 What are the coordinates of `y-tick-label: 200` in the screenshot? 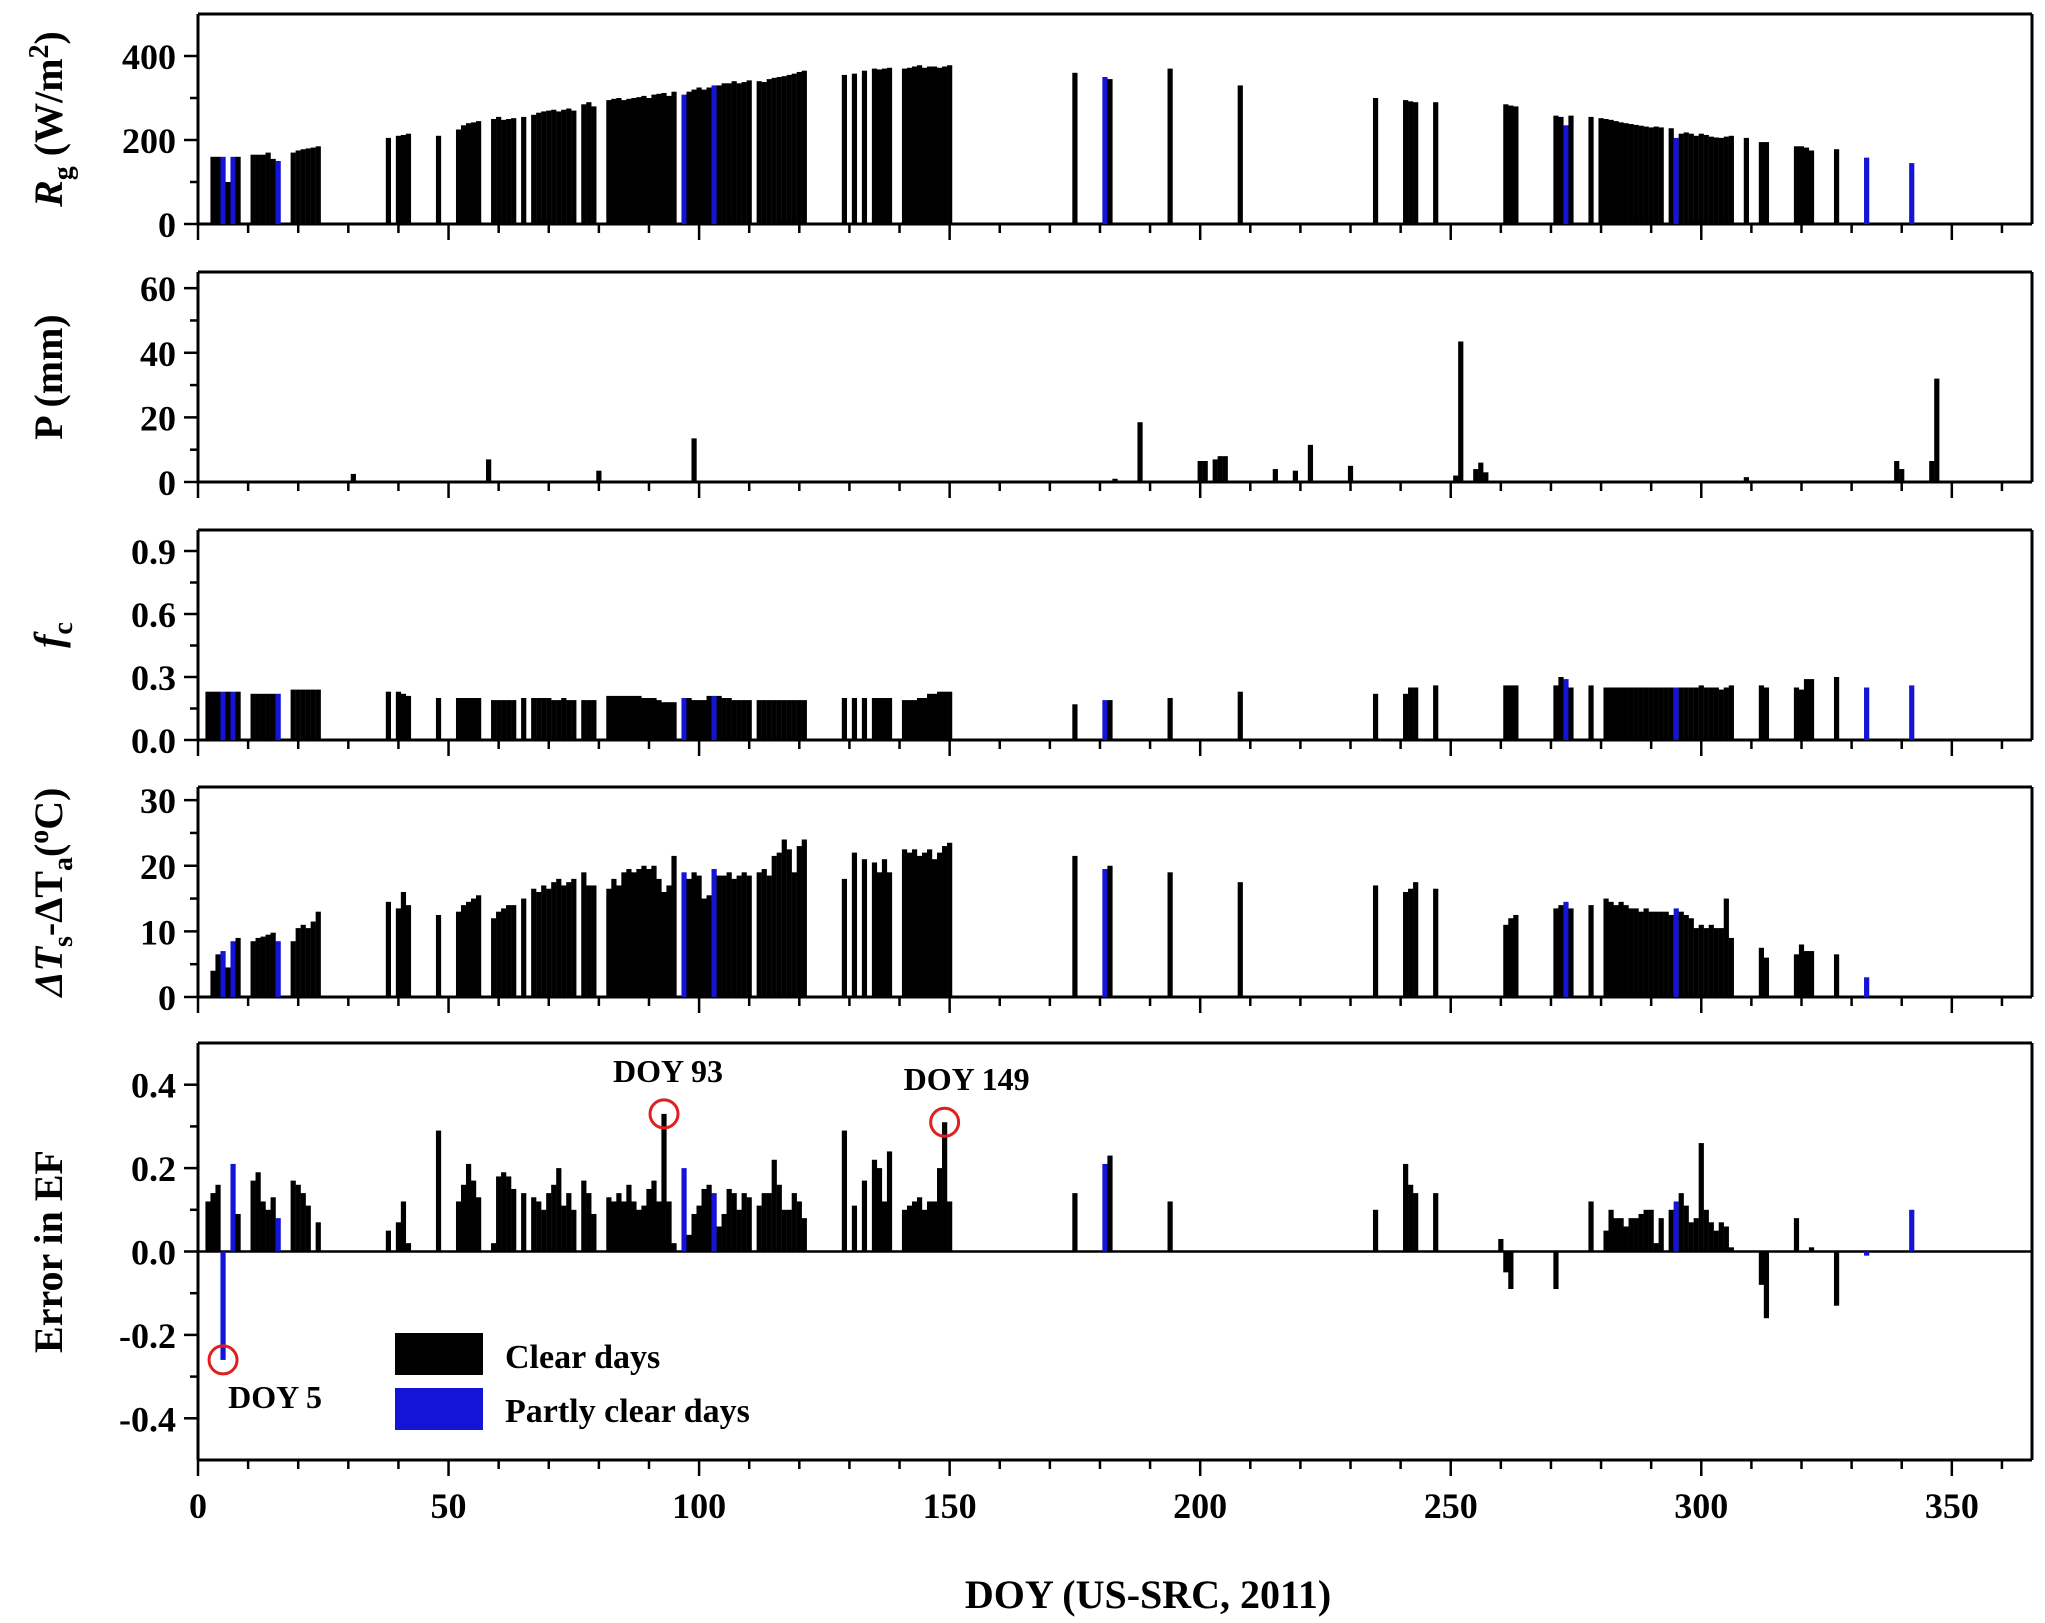 It's located at (149, 141).